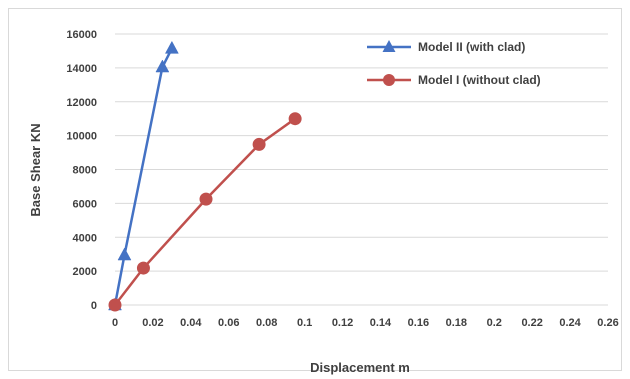 The image size is (630, 379). What do you see at coordinates (85, 238) in the screenshot?
I see `y-tick-label: 4000` at bounding box center [85, 238].